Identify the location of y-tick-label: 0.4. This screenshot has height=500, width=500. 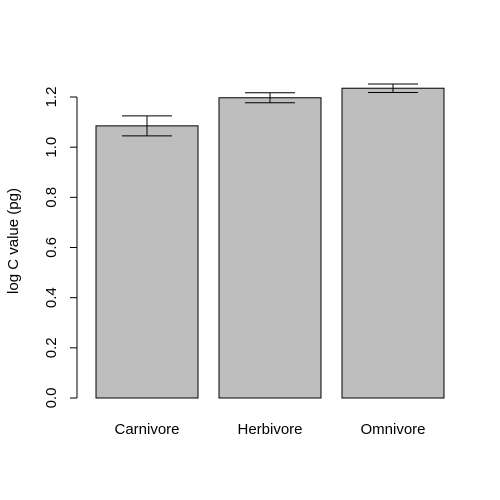
(51, 297).